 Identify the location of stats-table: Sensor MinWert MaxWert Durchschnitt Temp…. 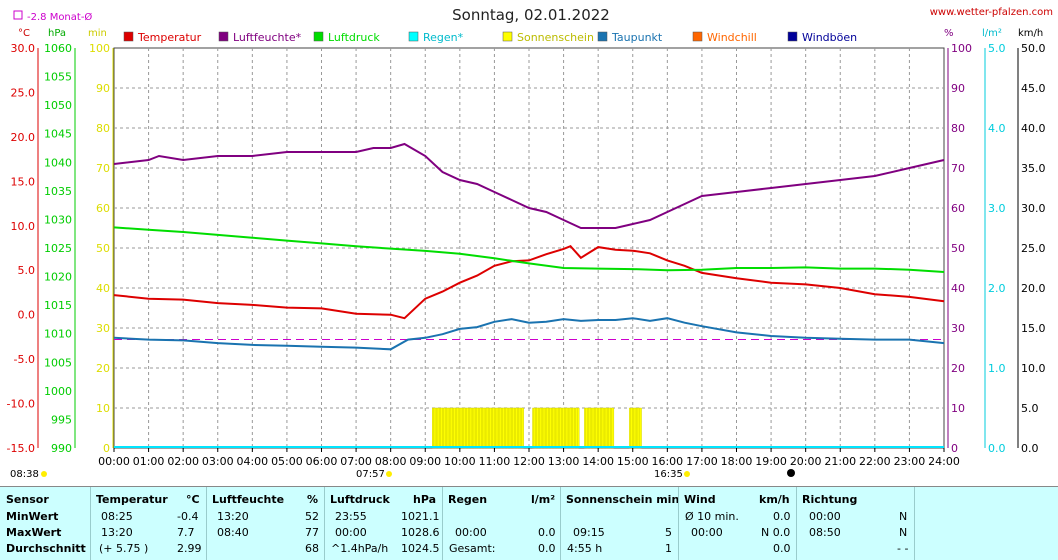
(529, 523).